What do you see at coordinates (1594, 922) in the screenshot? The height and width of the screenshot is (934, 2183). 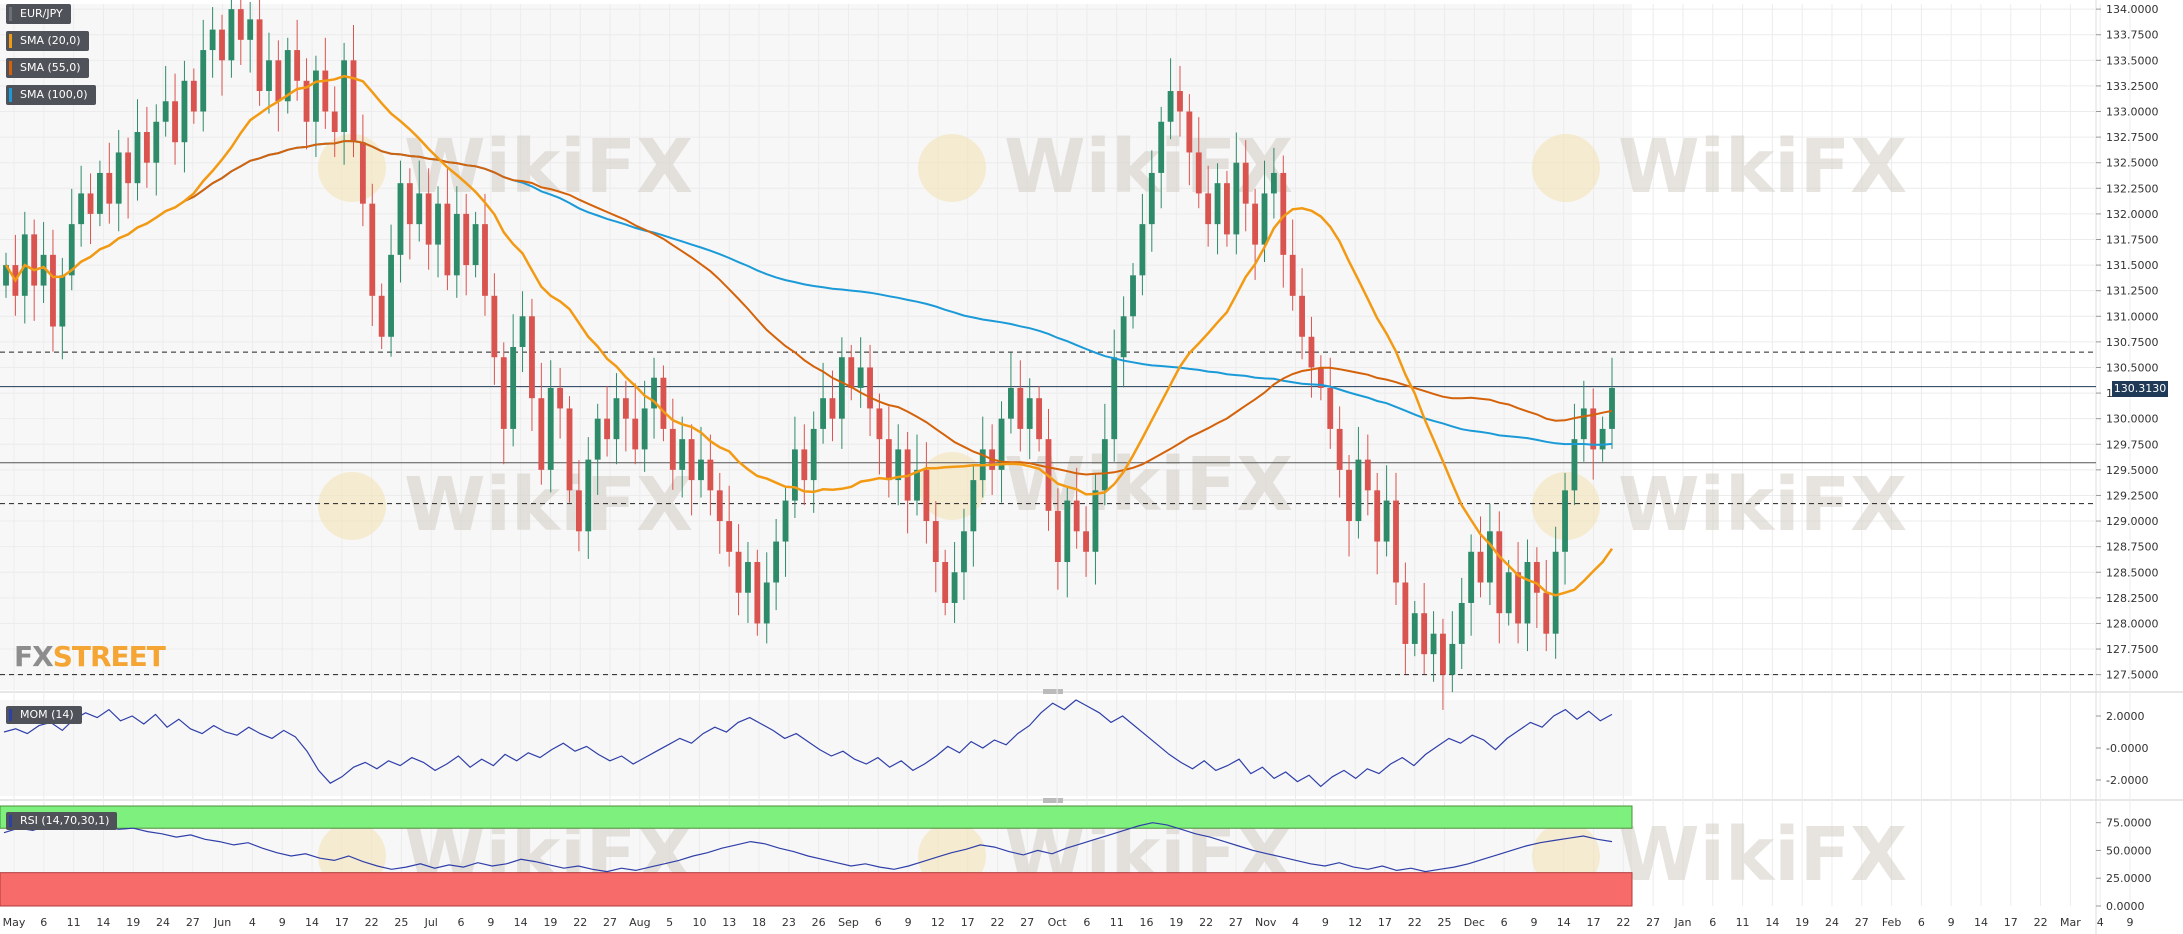 I see `x-tick-label: 17` at bounding box center [1594, 922].